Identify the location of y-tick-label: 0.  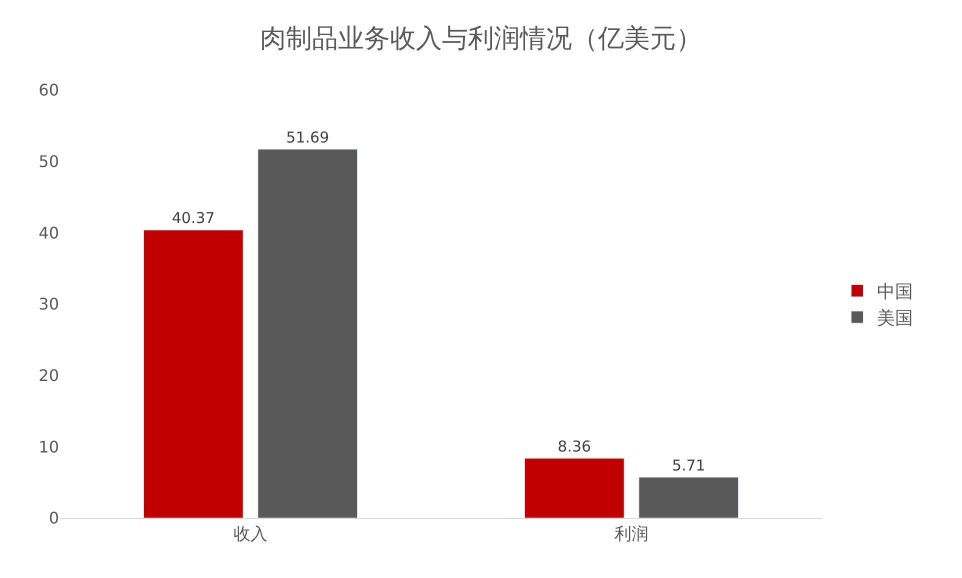
(53, 518).